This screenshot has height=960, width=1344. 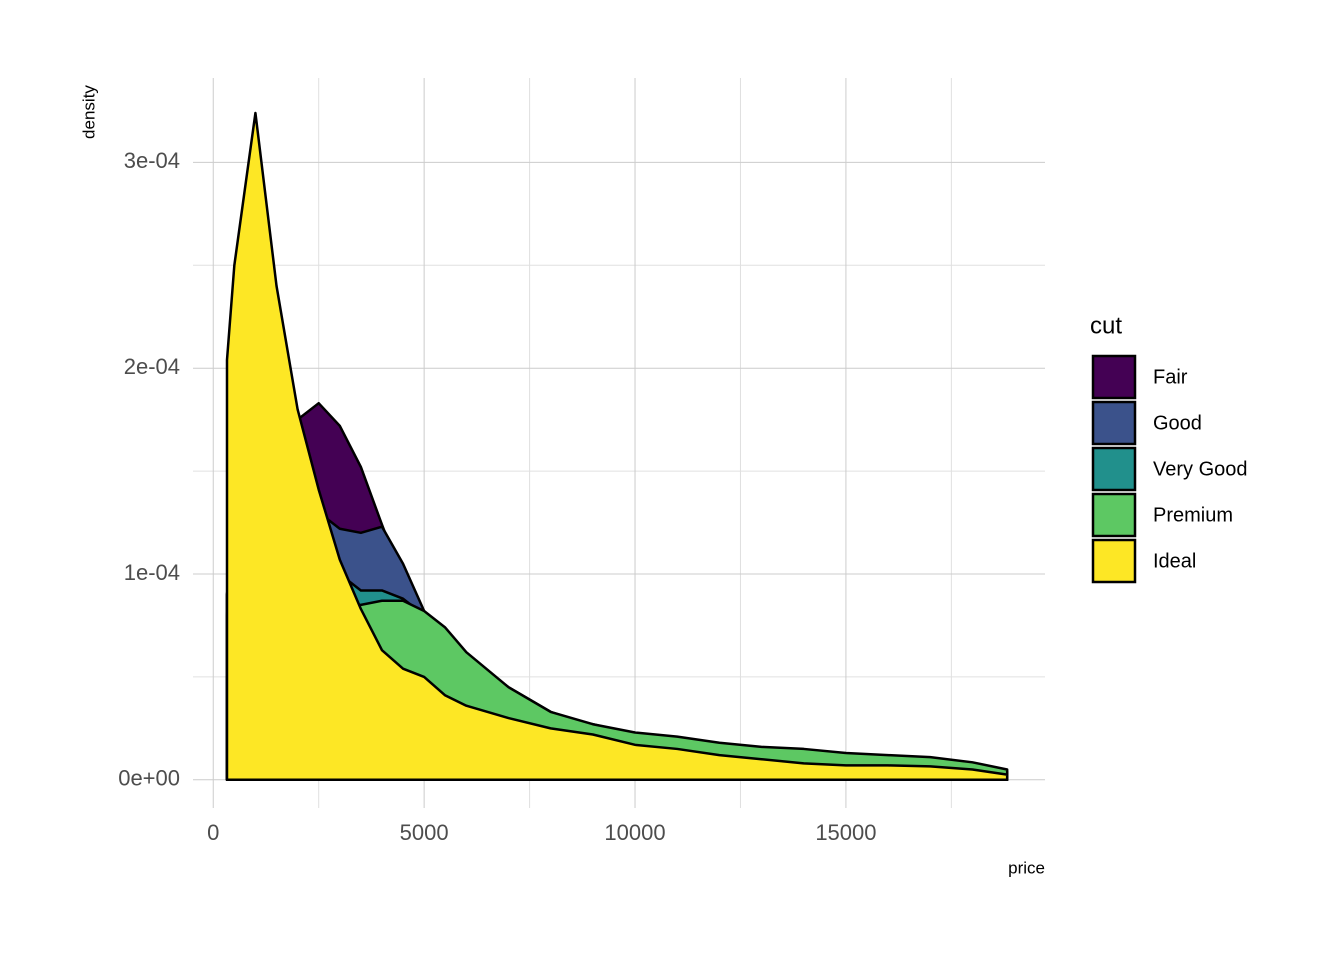 What do you see at coordinates (634, 832) in the screenshot?
I see `x-tick-label: 10000` at bounding box center [634, 832].